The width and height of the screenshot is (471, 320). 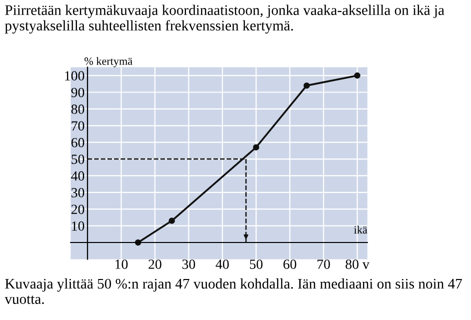 What do you see at coordinates (77, 109) in the screenshot?
I see `y-tick-label: 80` at bounding box center [77, 109].